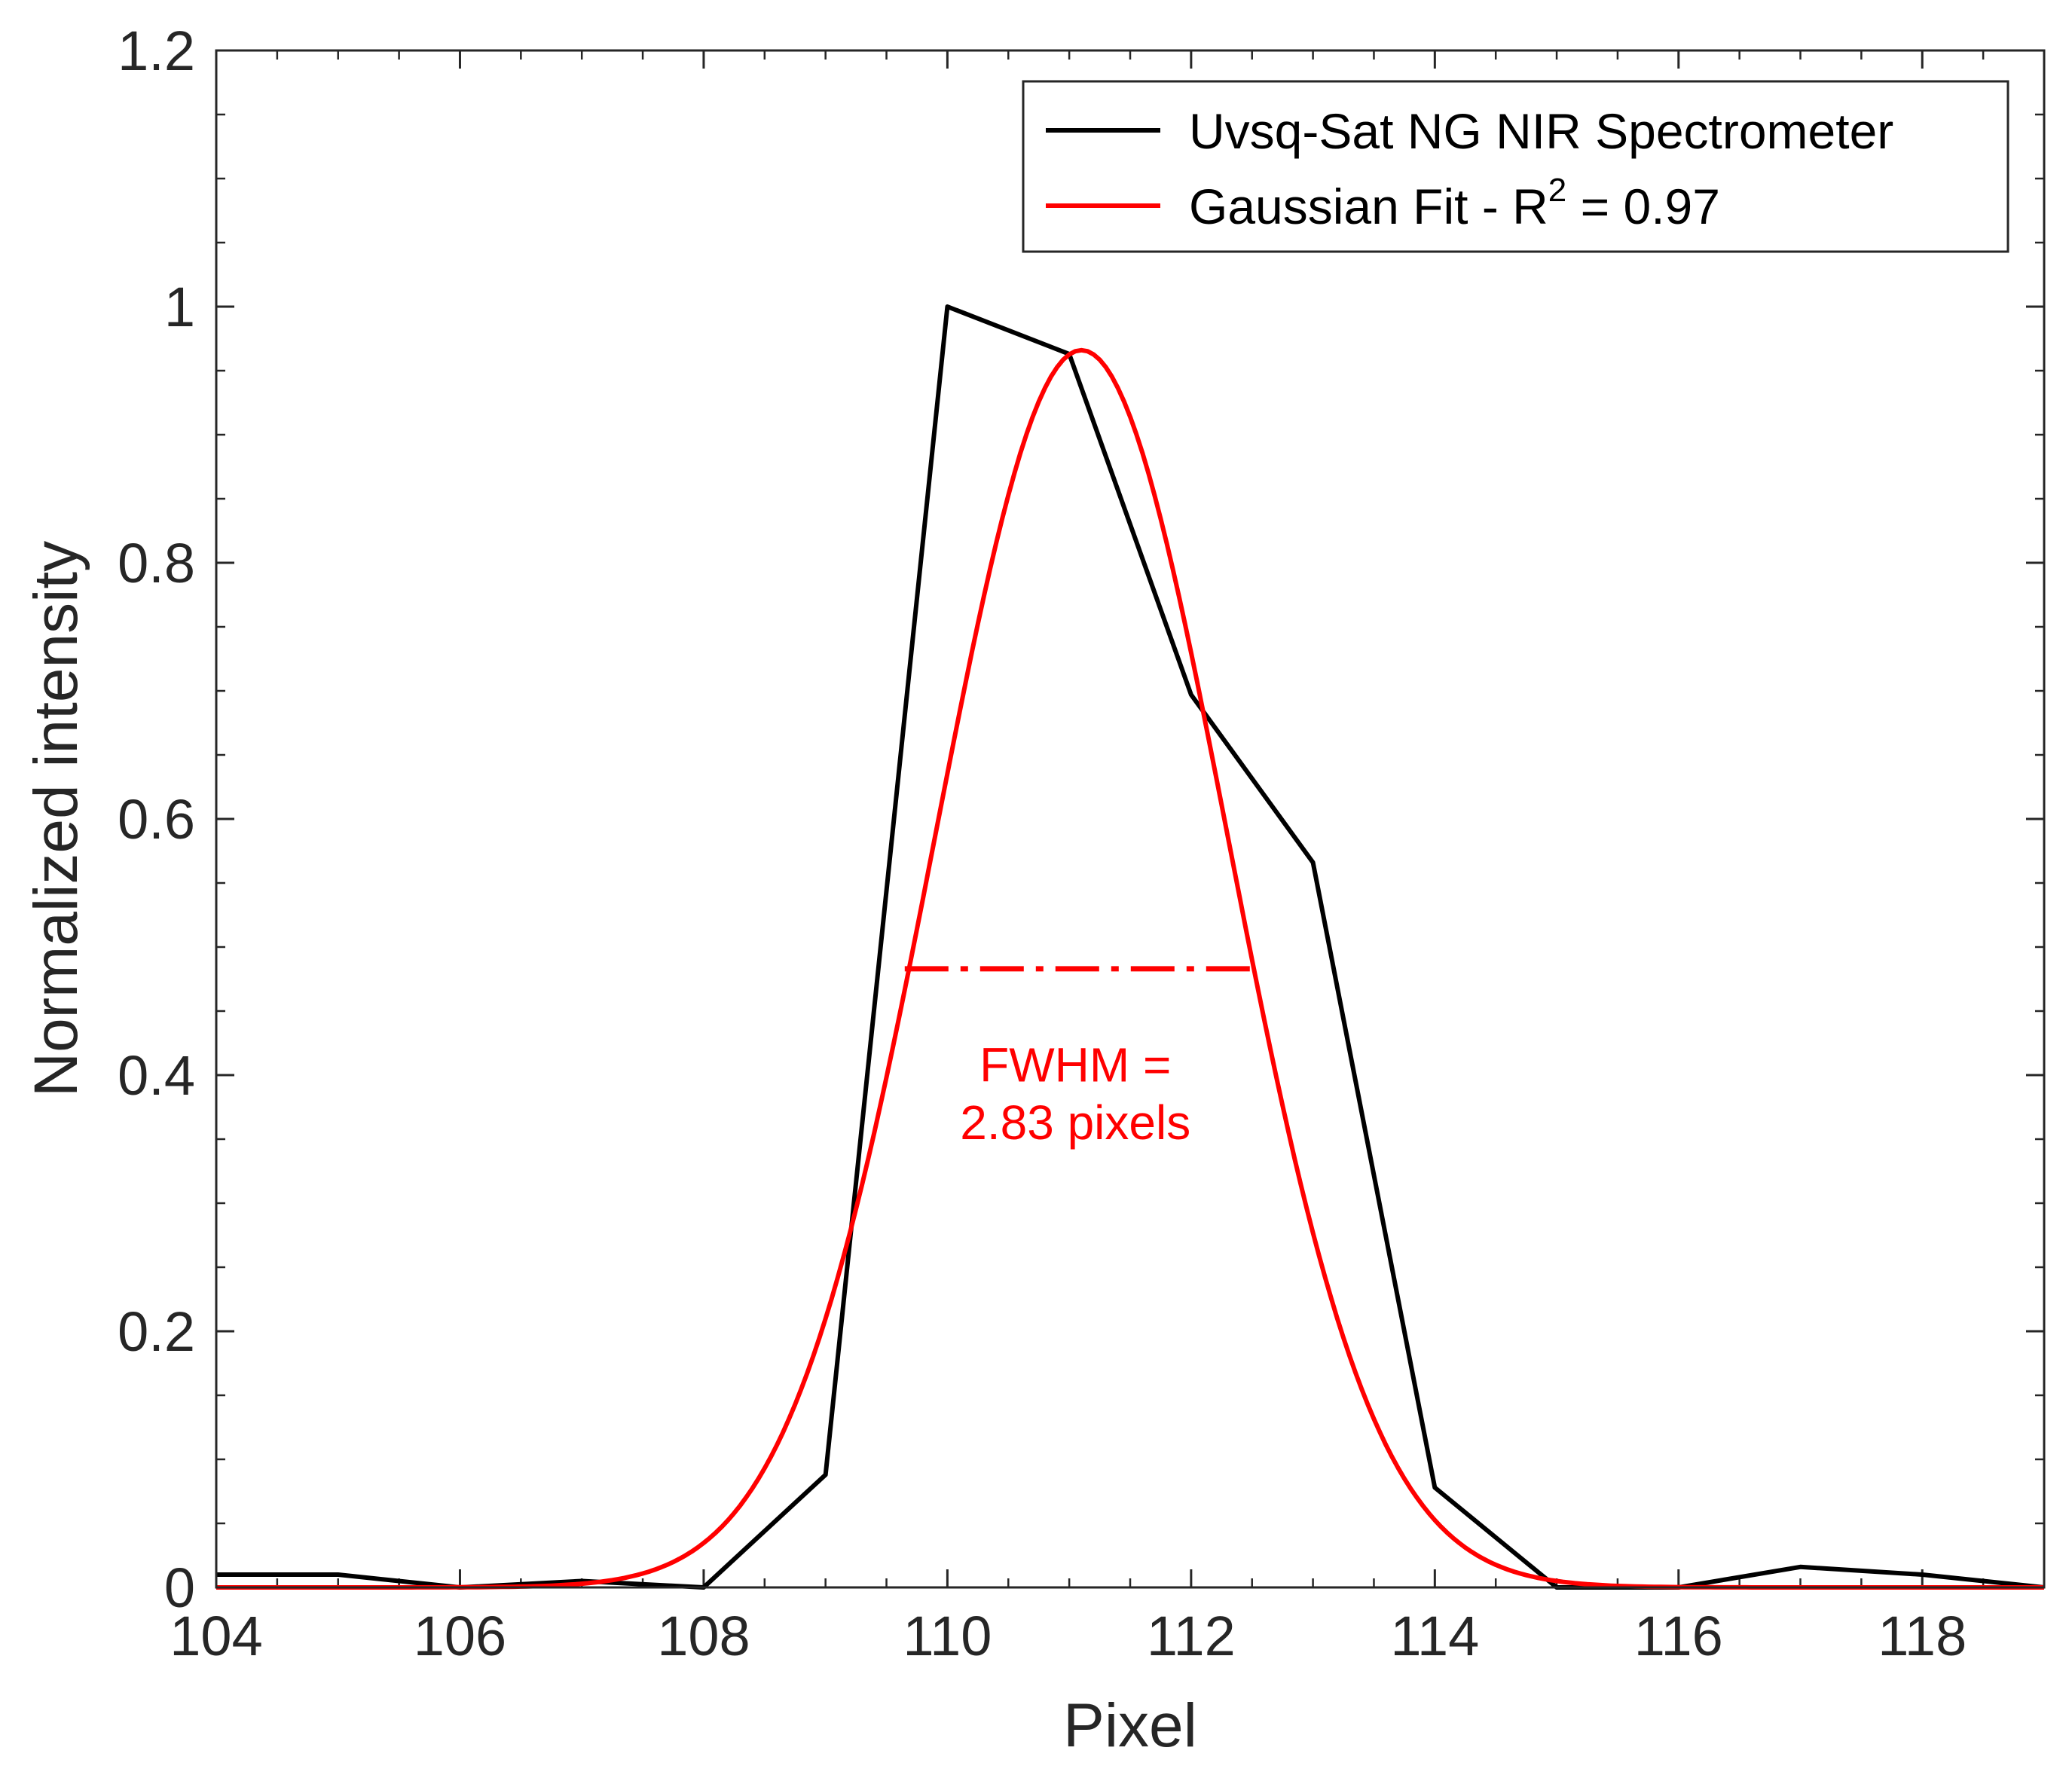 The image size is (2072, 1772). I want to click on x-tick-label: 118, so click(1923, 1636).